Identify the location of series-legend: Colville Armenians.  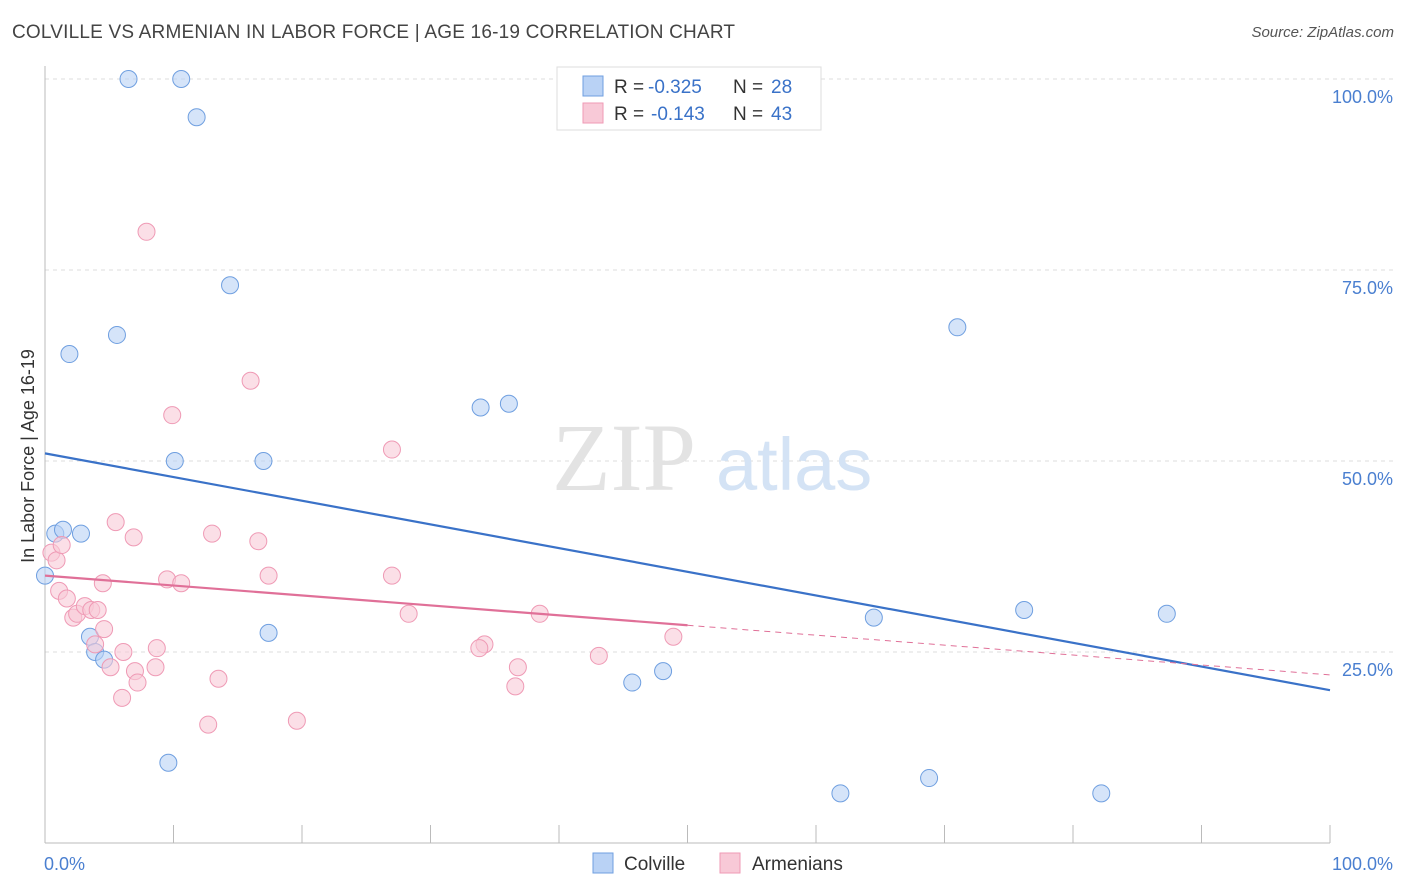
(717, 863).